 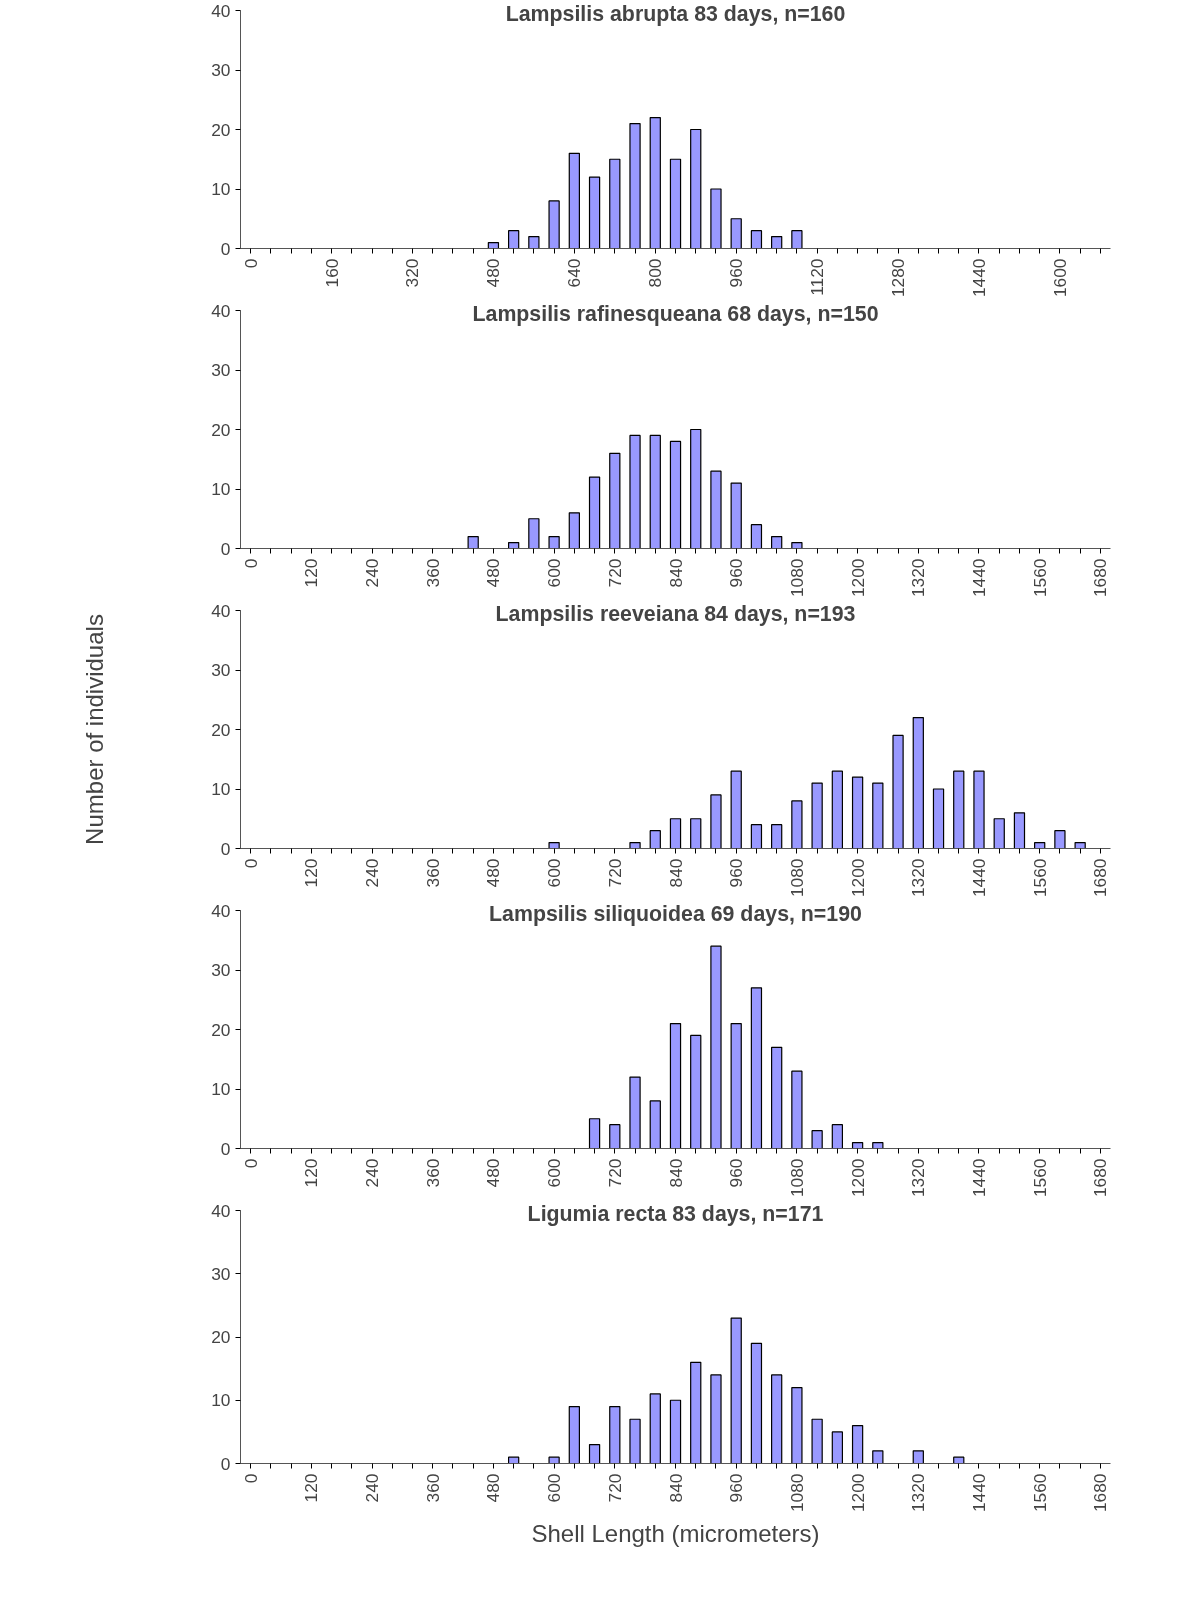 I want to click on x-tick-label: 800, so click(x=655, y=273).